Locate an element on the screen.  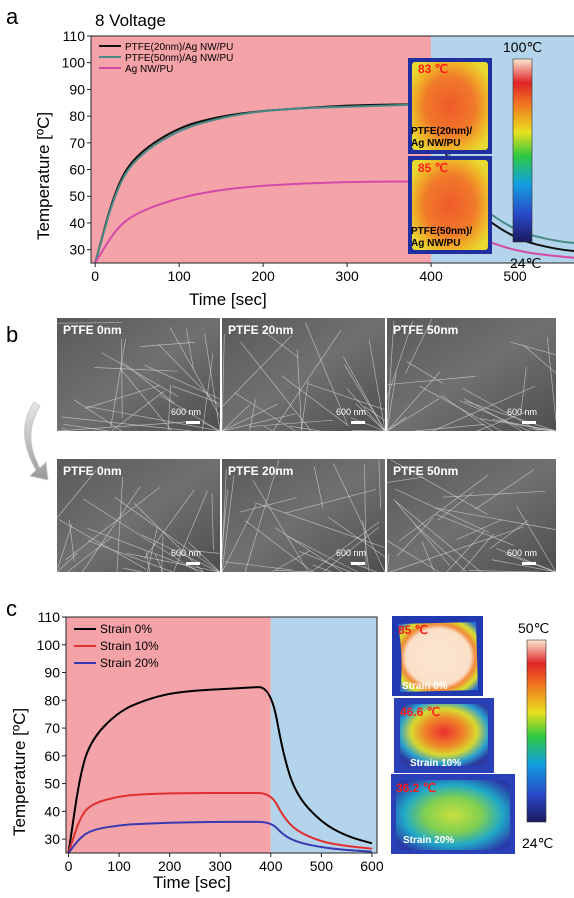
chart-c-shaded-regions is located at coordinates (221, 735).